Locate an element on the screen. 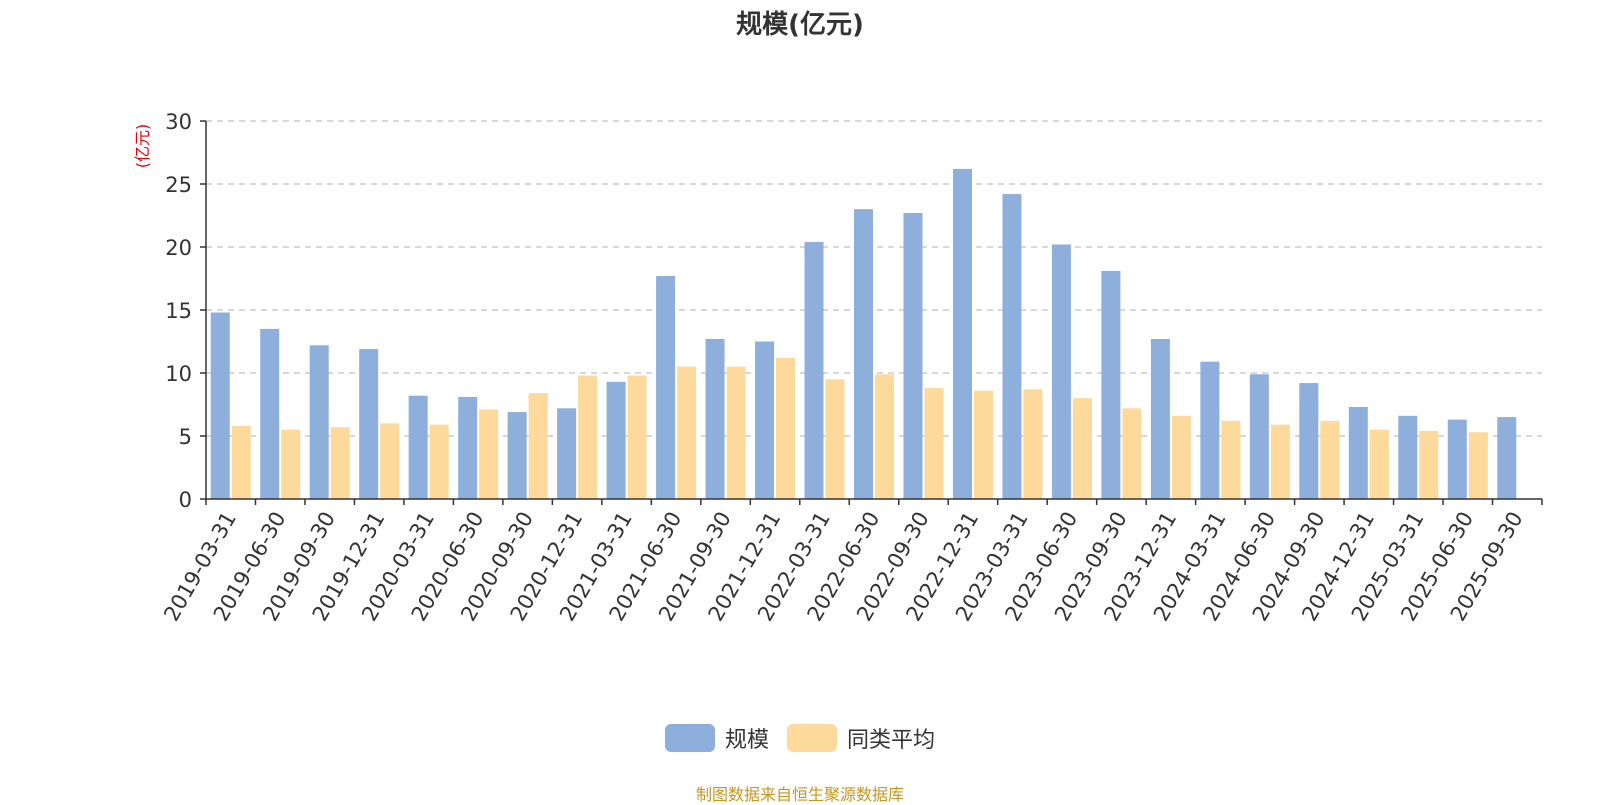  y-tick-label: 5 is located at coordinates (185, 437).